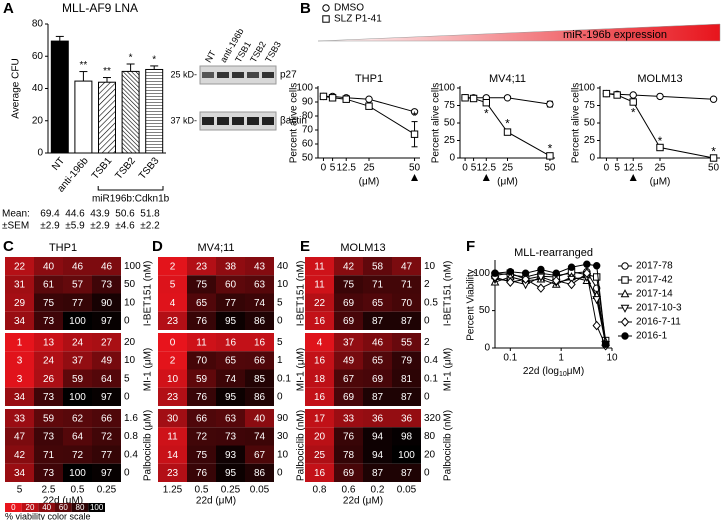 This screenshot has height=520, width=728. What do you see at coordinates (46, 507) in the screenshot?
I see `colorscale-tick: 40` at bounding box center [46, 507].